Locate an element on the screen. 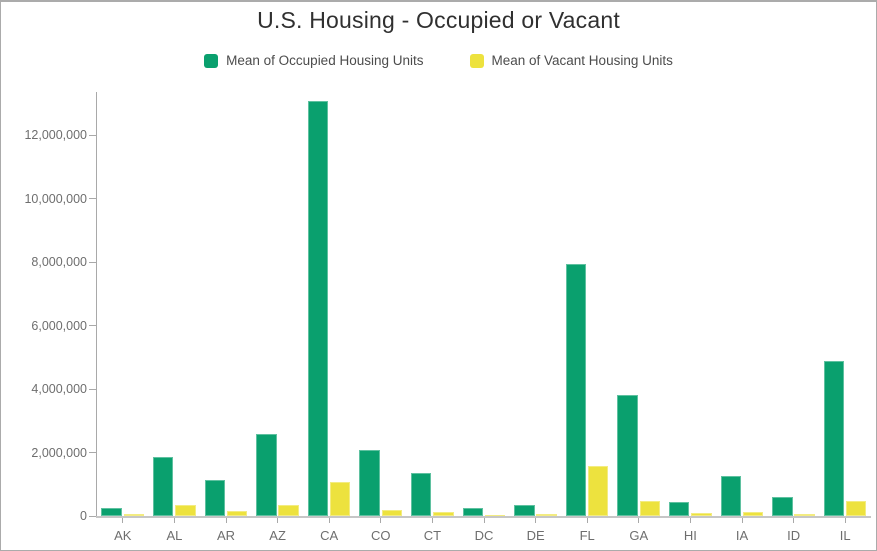 The width and height of the screenshot is (877, 551). x-axis-label-IA: IA is located at coordinates (742, 535).